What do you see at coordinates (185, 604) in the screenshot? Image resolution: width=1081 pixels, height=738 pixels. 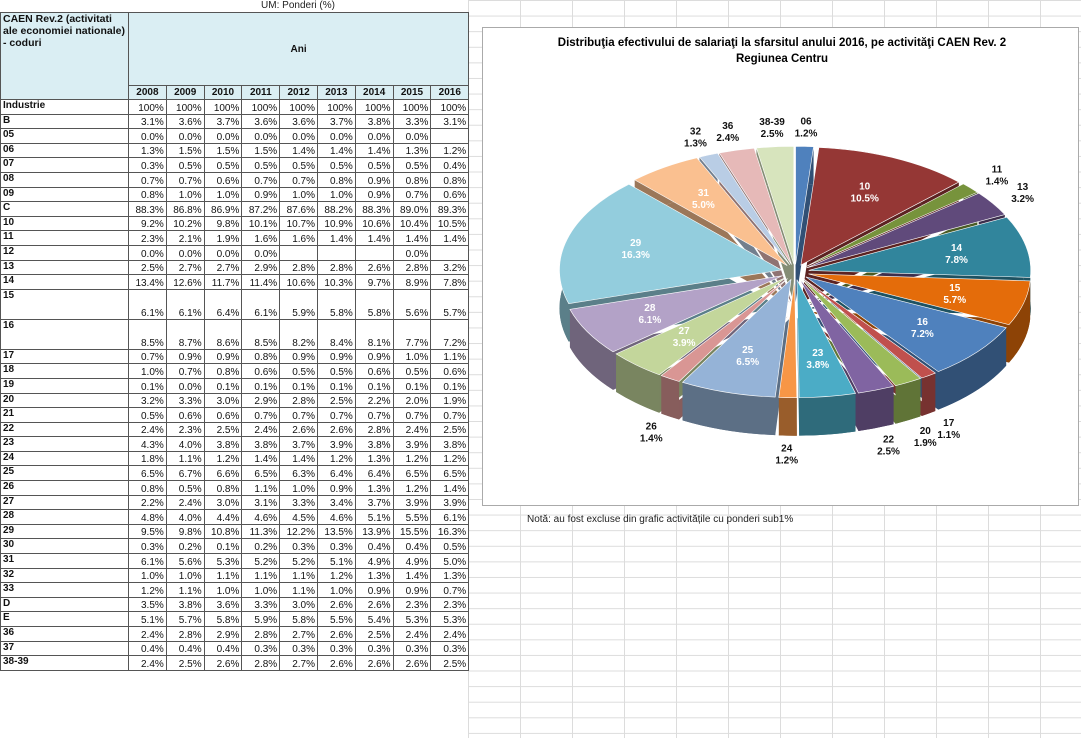 I see `value-cell: 3.8%` at bounding box center [185, 604].